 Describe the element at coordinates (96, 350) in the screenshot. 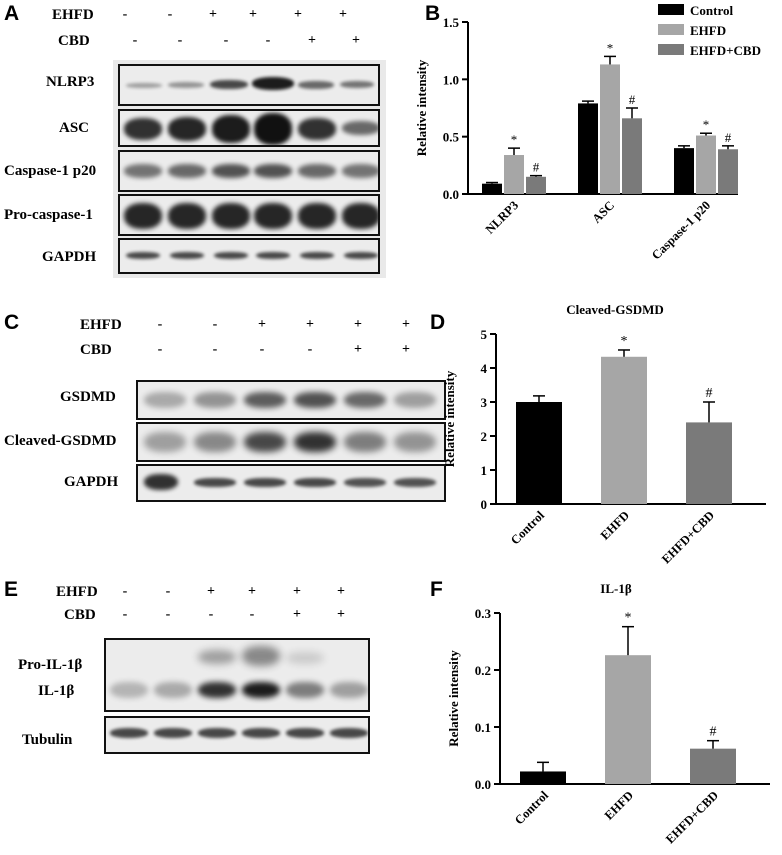

I see `treatment-label-cbd-c: CBD` at that location.